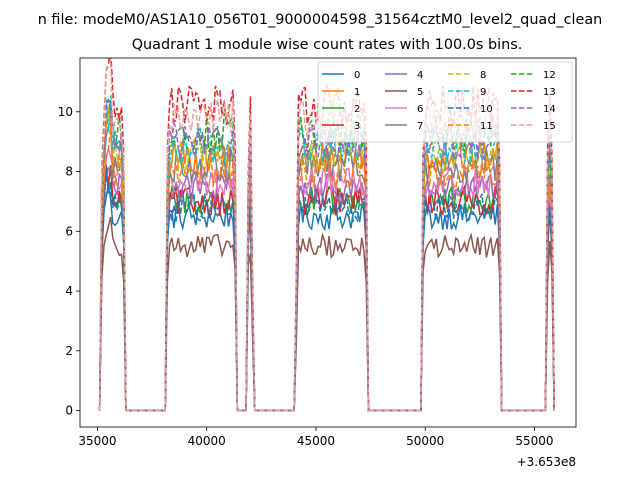  Describe the element at coordinates (549, 109) in the screenshot. I see `legend-label: 14` at that location.